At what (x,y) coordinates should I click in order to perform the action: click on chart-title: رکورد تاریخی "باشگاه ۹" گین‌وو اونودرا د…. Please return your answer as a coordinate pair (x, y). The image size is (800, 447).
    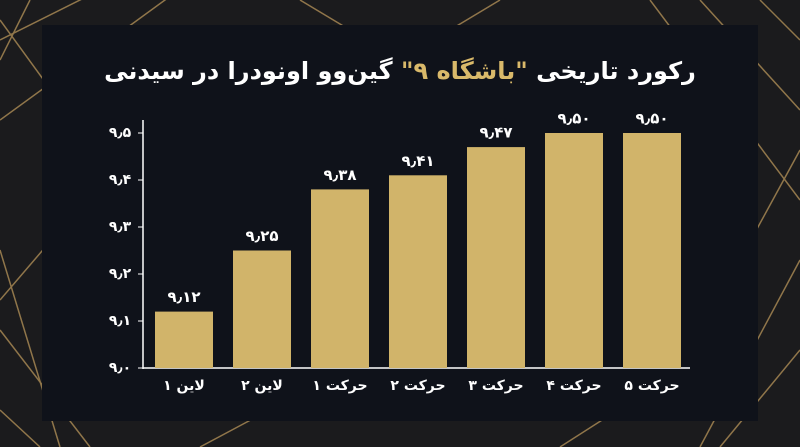
    Looking at the image, I should click on (400, 71).